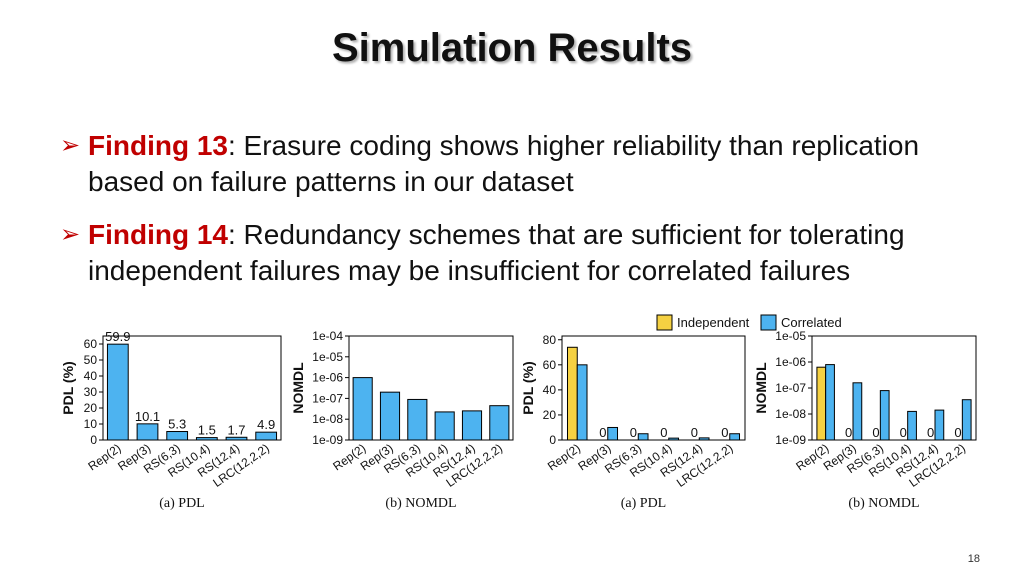 This screenshot has width=1024, height=576. Describe the element at coordinates (512, 48) in the screenshot. I see `slide-title: Simulation Results` at that location.